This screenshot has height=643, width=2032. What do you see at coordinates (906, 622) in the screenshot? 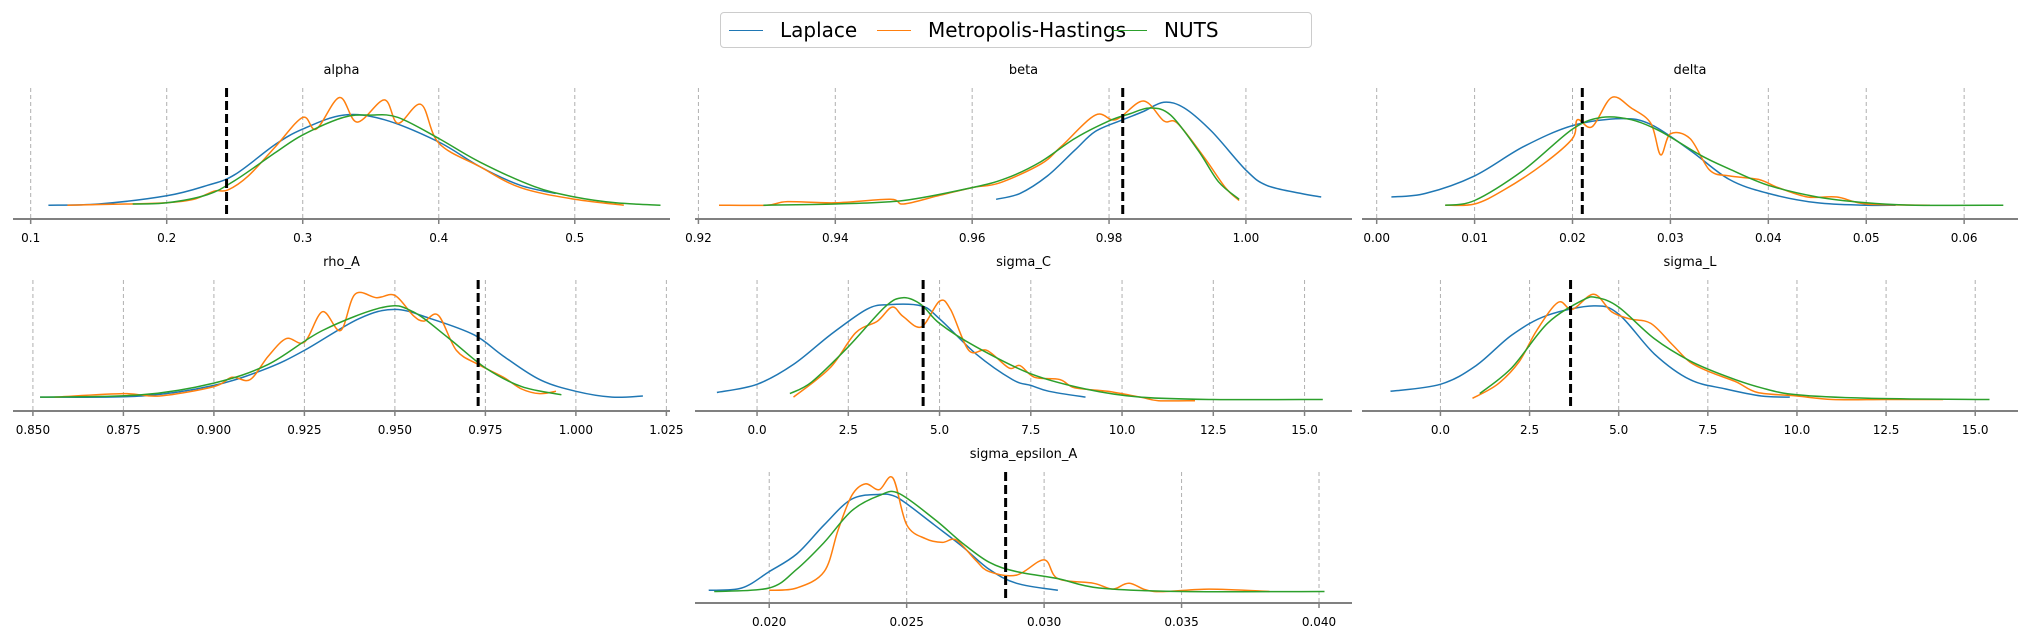
I see `x-tick-label: 0.025` at bounding box center [906, 622].